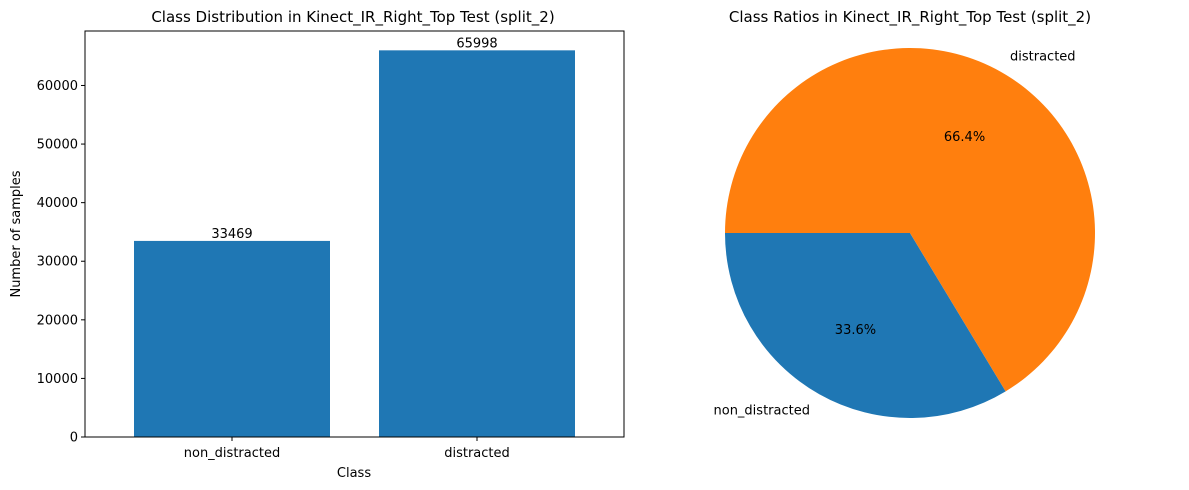 The image size is (1189, 490). I want to click on y-tick-label: 60000, so click(57, 86).